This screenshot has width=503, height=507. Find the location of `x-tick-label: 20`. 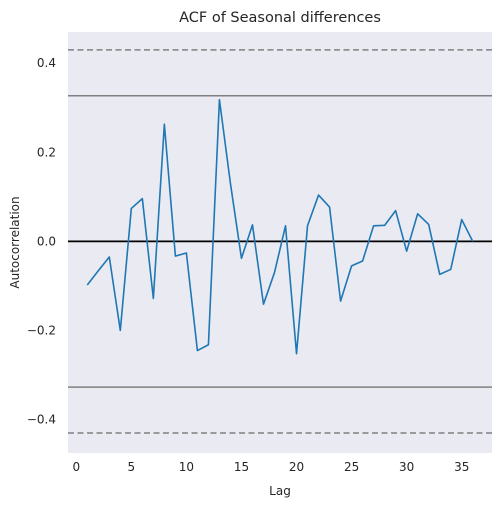

x-tick-label: 20 is located at coordinates (296, 467).